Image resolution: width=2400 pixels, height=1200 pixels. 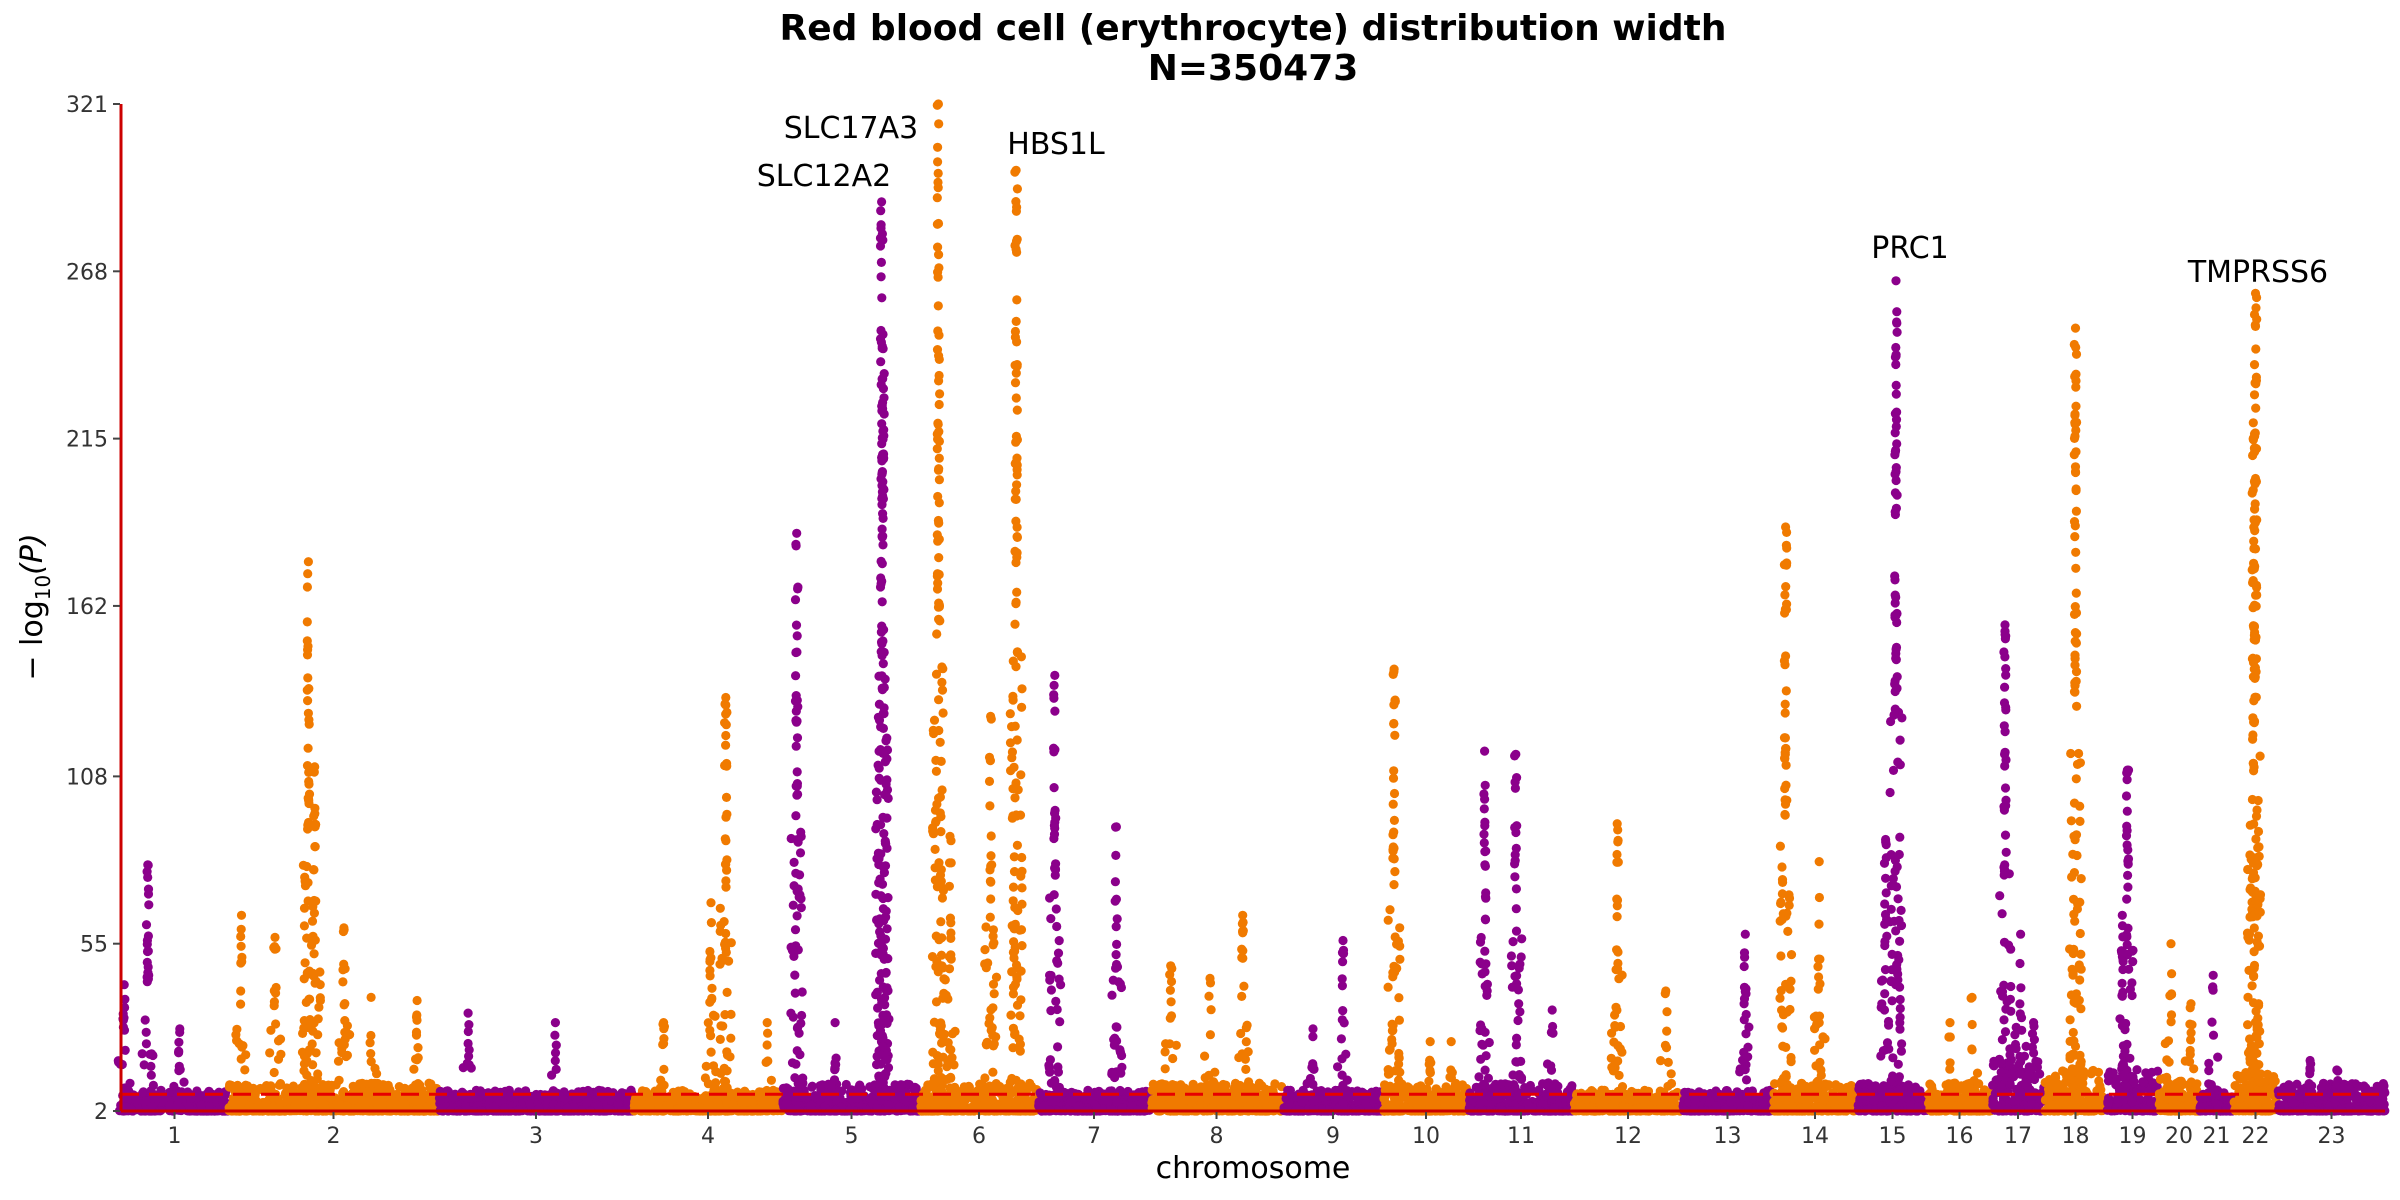 What do you see at coordinates (173, 988) in the screenshot?
I see `chromosome-1-points` at bounding box center [173, 988].